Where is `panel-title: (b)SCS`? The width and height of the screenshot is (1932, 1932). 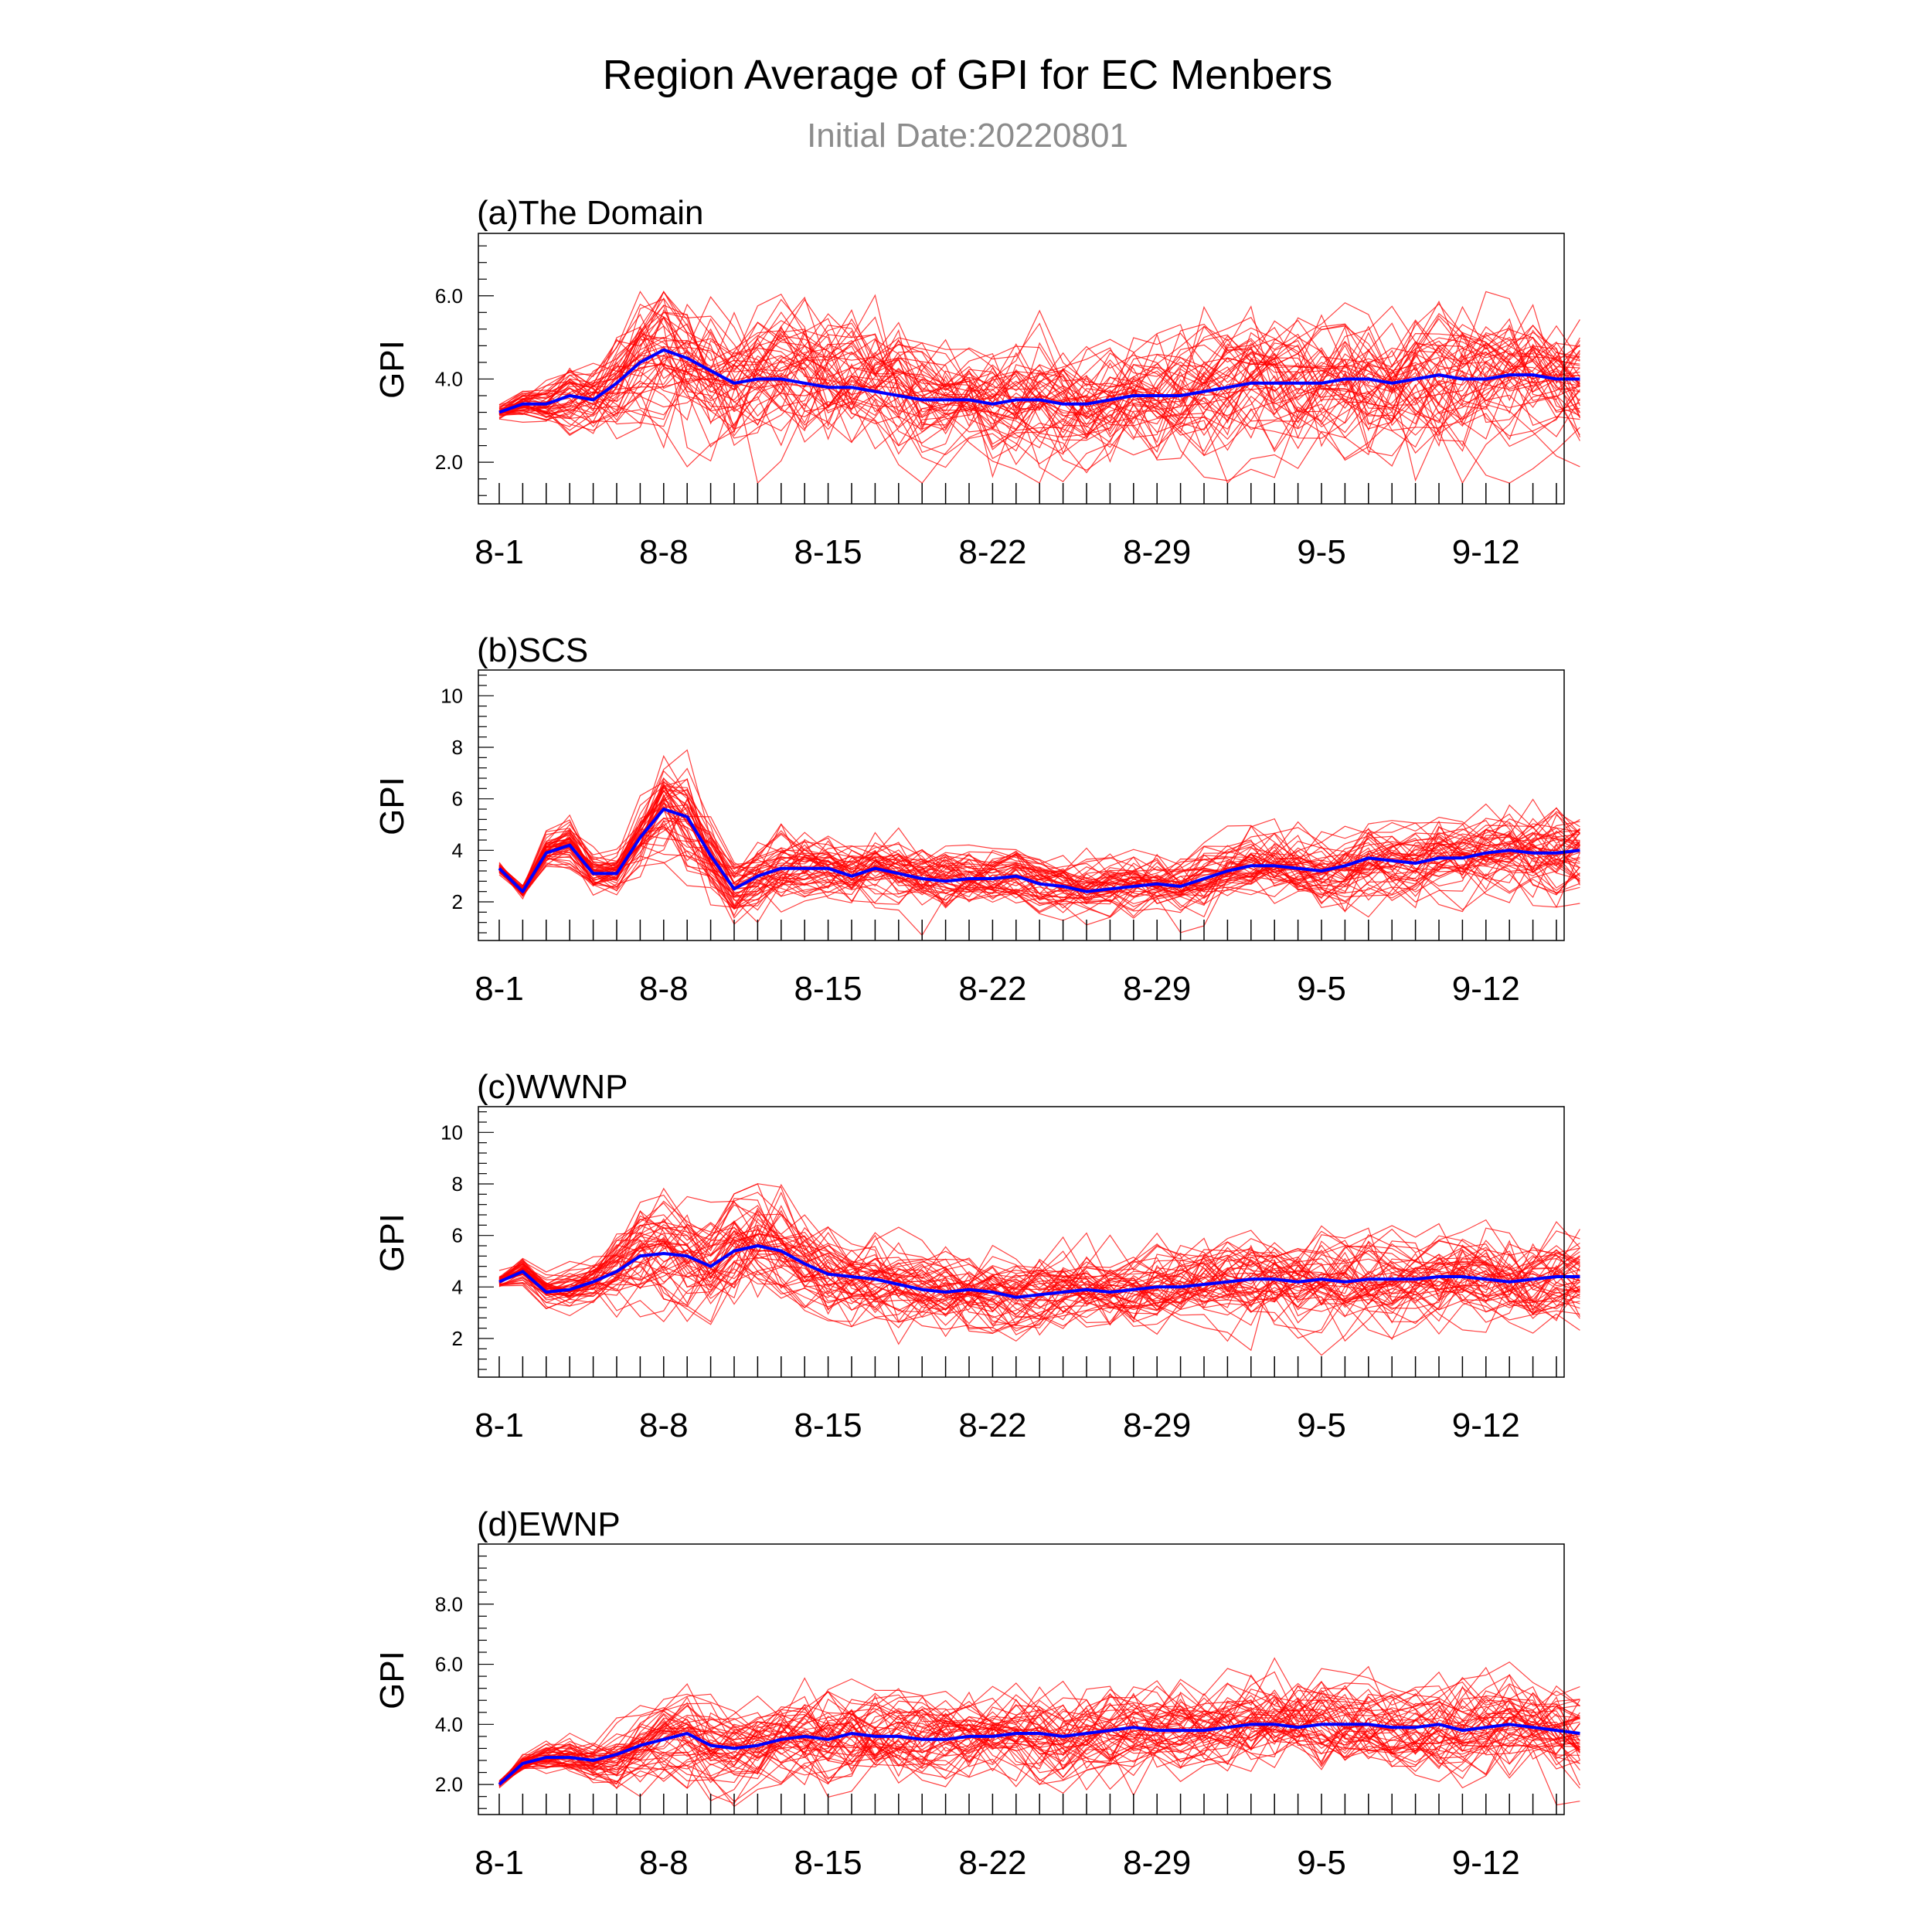 panel-title: (b)SCS is located at coordinates (532, 650).